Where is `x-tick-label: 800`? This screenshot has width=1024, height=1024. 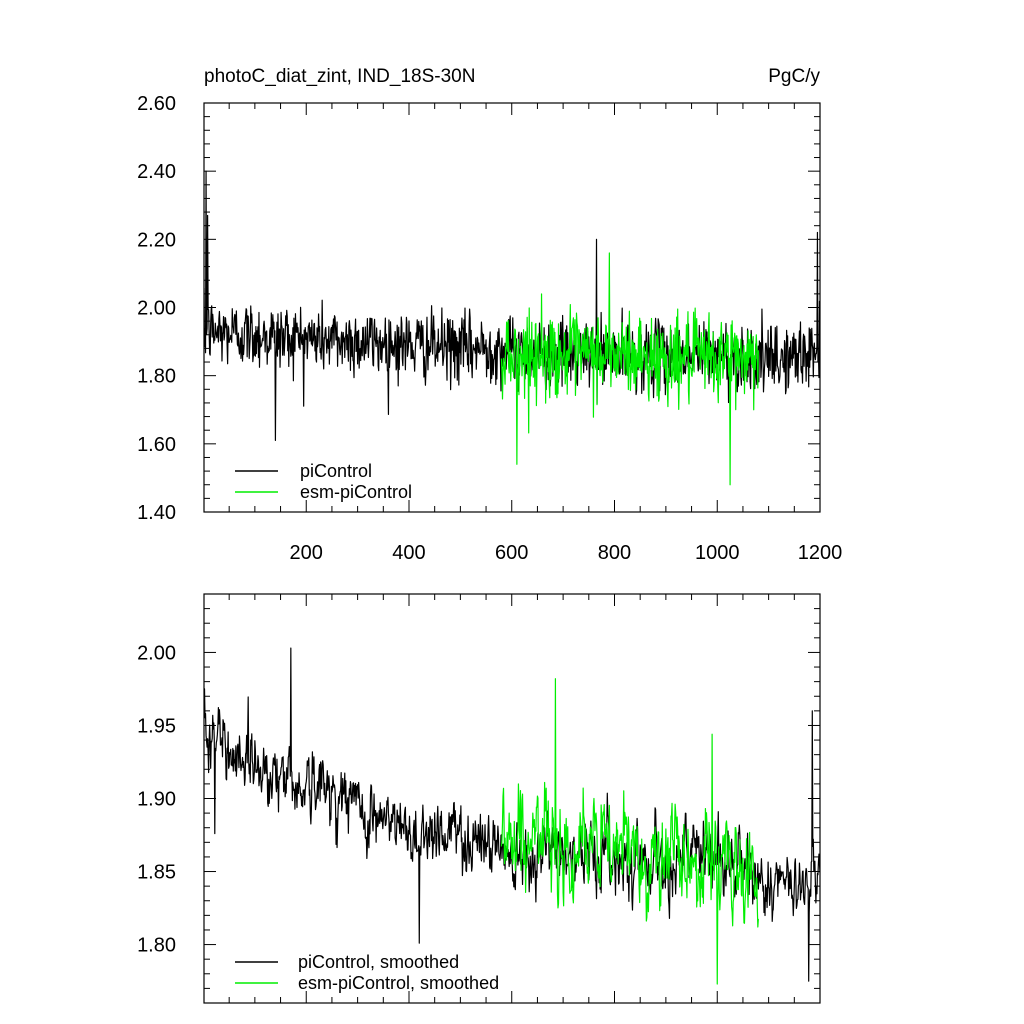 x-tick-label: 800 is located at coordinates (614, 553).